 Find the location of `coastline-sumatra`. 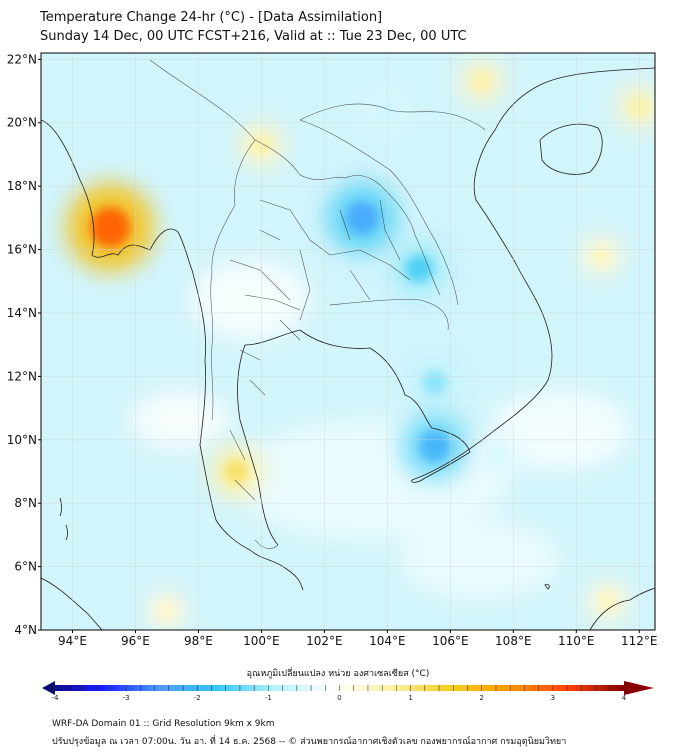

coastline-sumatra is located at coordinates (72, 603).